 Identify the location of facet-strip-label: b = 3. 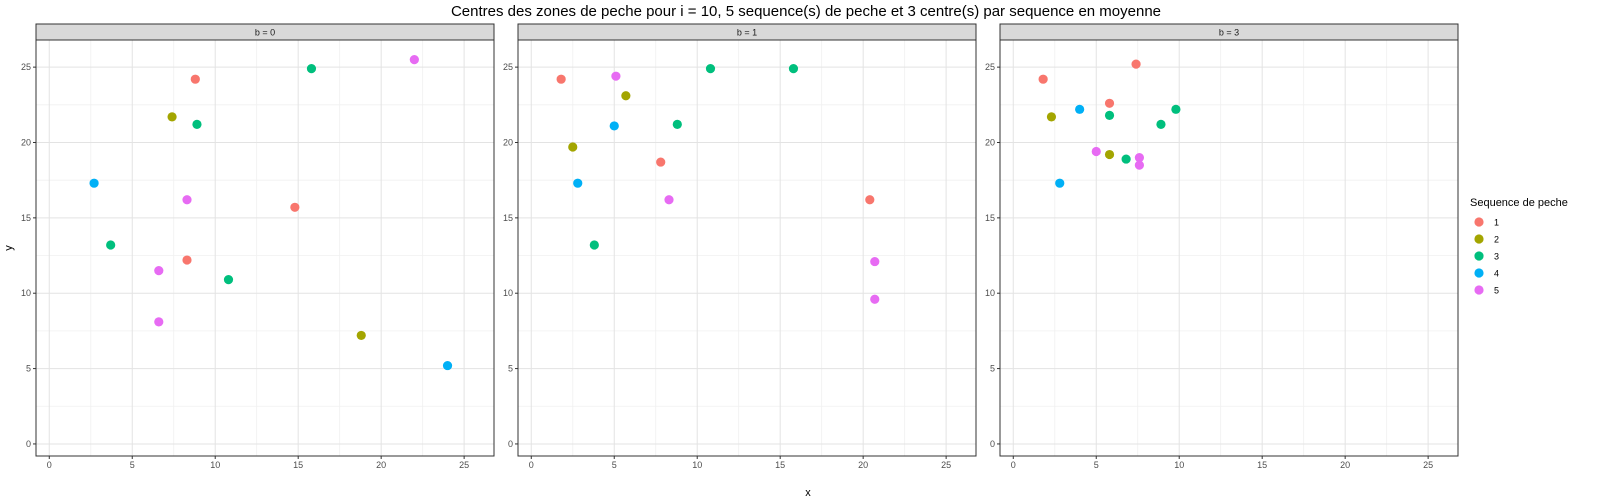
(1229, 33).